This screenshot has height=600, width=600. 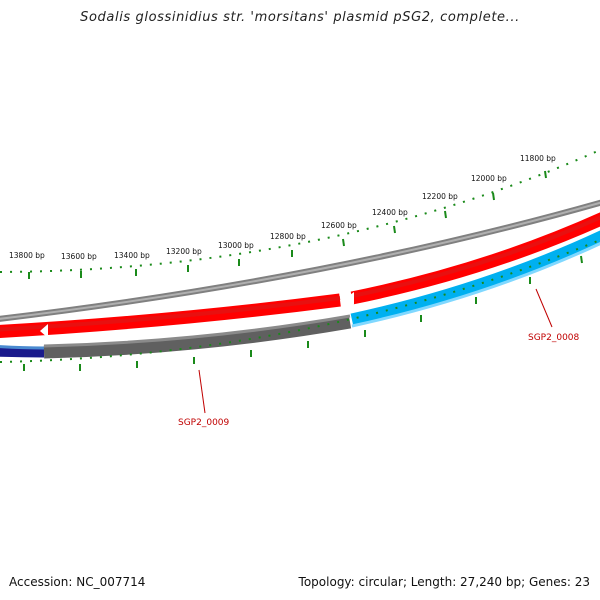 What do you see at coordinates (22, 347) in the screenshot?
I see `gene-feature-reverse-blue-light` at bounding box center [22, 347].